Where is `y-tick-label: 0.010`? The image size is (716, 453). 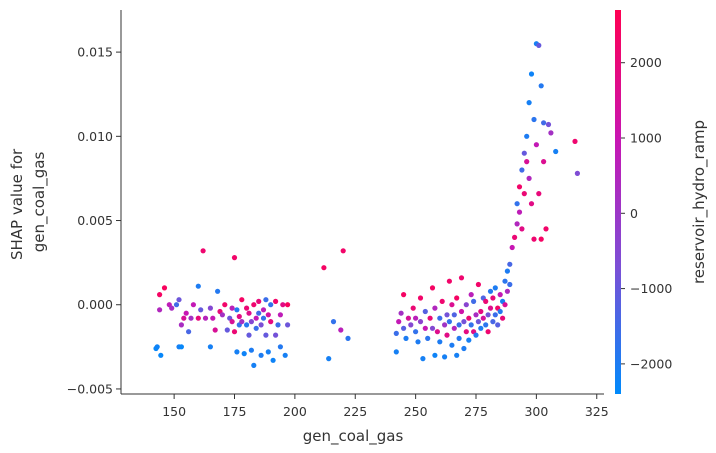
y-tick-label: 0.010 is located at coordinates (95, 136).